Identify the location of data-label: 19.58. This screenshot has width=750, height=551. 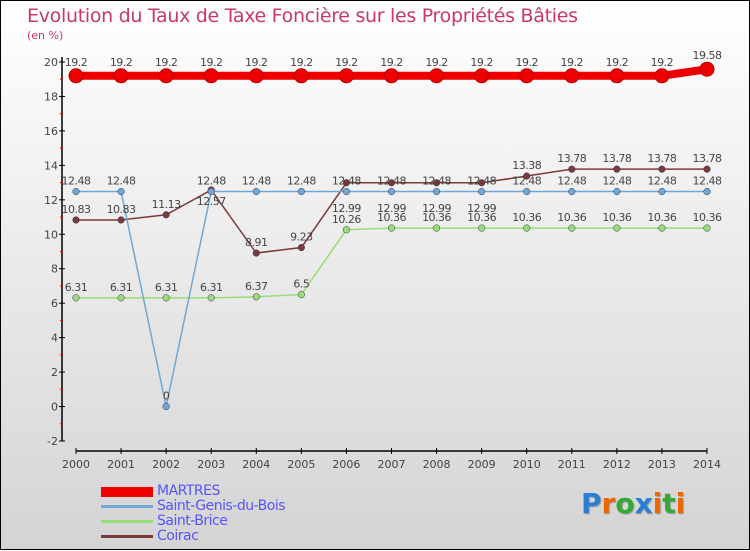
(707, 55).